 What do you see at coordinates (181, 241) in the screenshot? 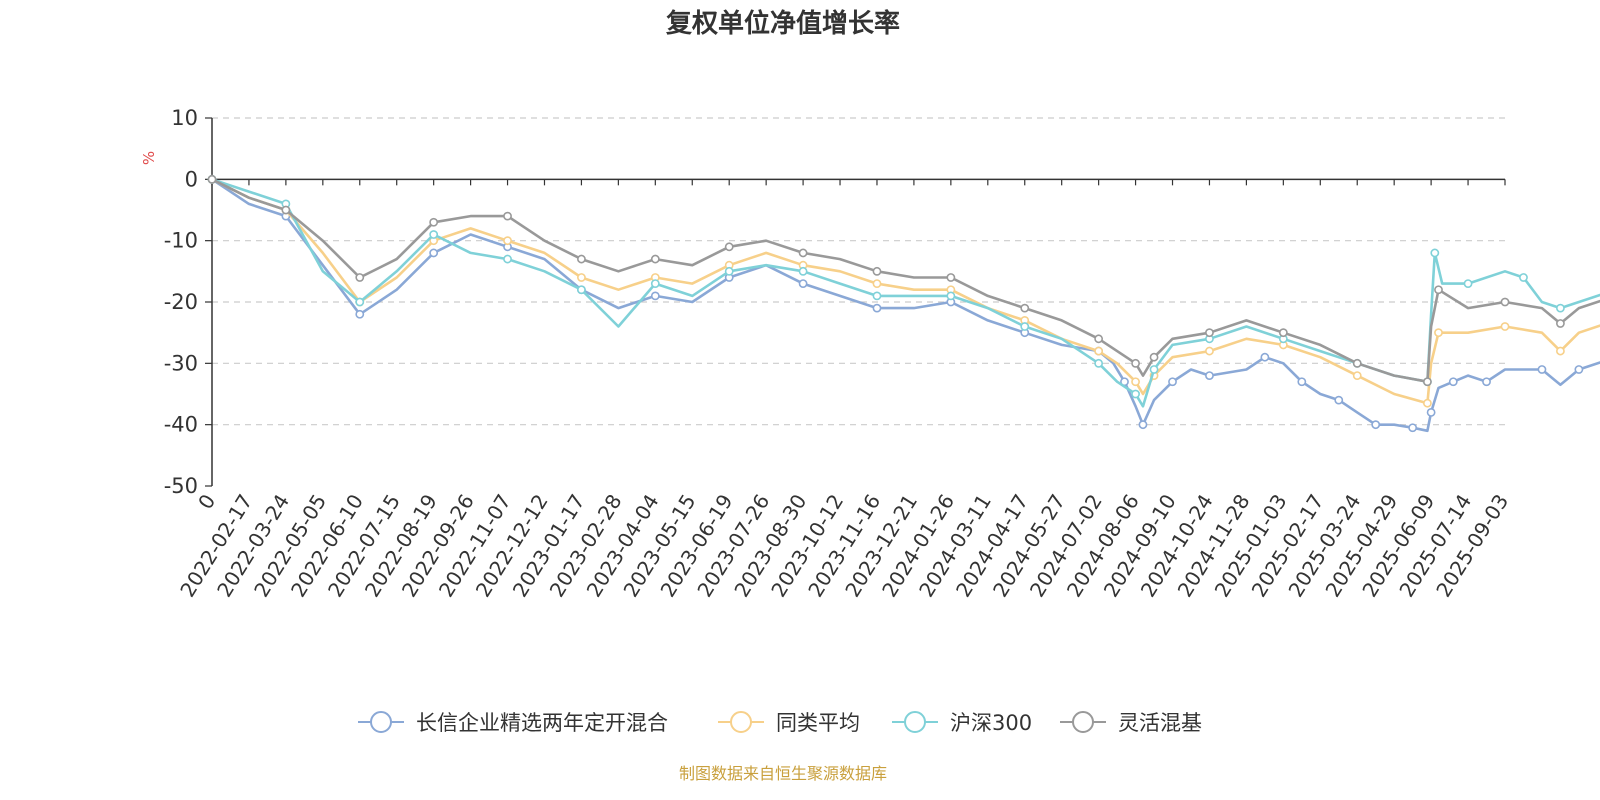
I see `y-tick-label: -10` at bounding box center [181, 241].